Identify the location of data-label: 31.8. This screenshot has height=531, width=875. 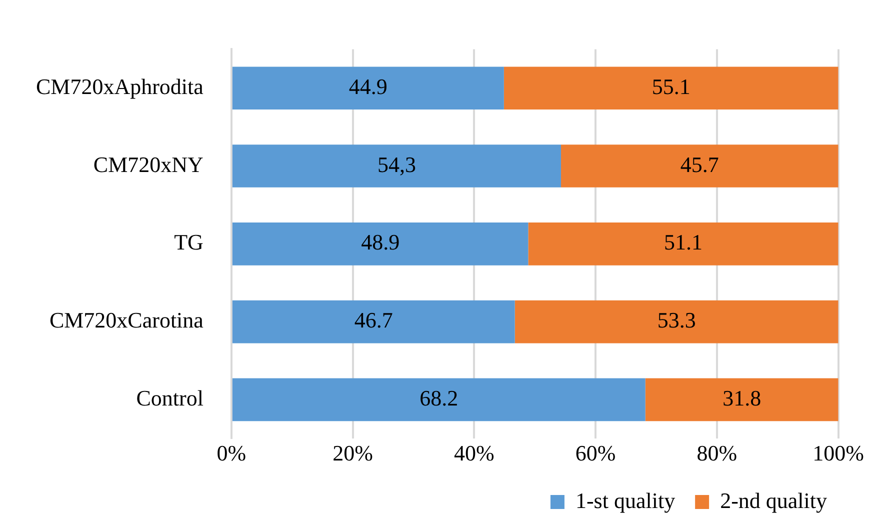
(742, 397).